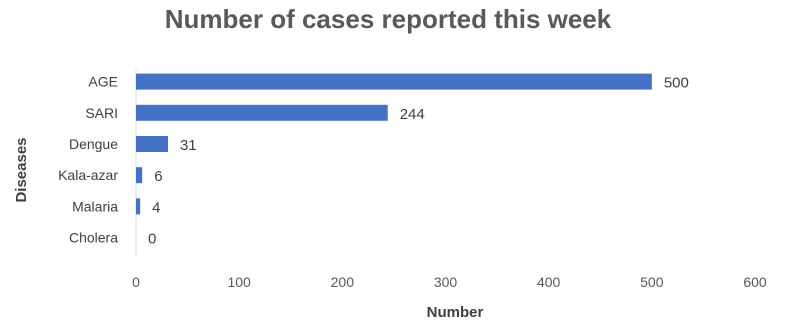 The width and height of the screenshot is (786, 324). I want to click on y-axis-title: Diseases, so click(21, 169).